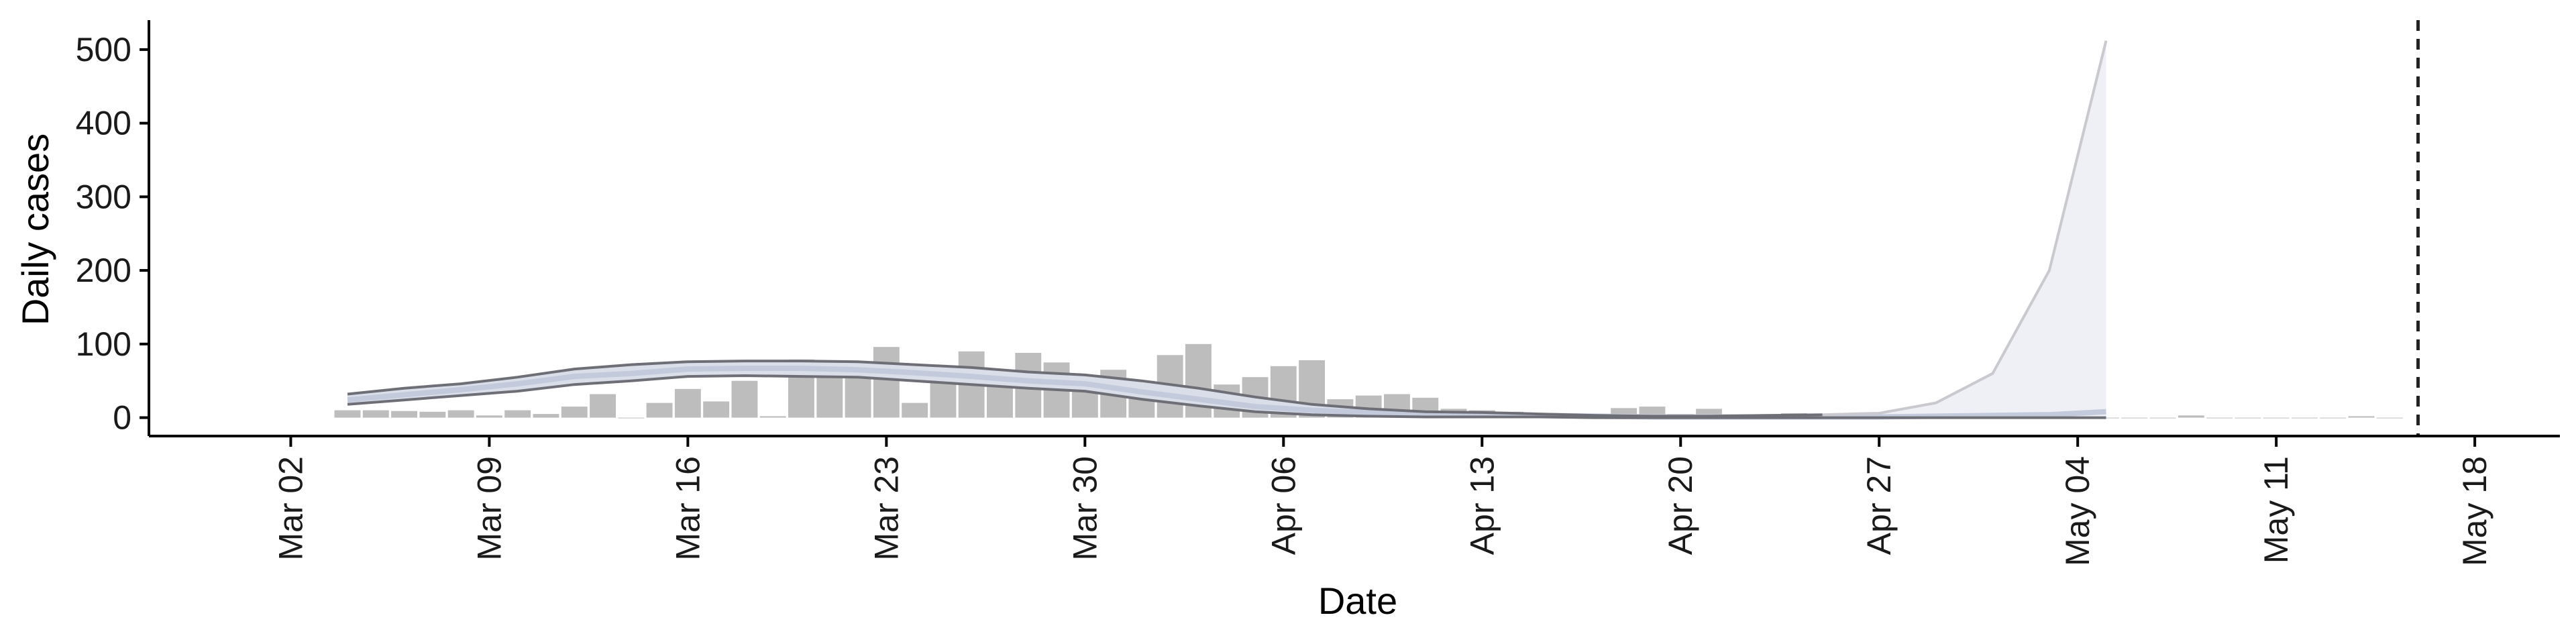  Describe the element at coordinates (122, 418) in the screenshot. I see `y-tick-label-0: 0` at that location.